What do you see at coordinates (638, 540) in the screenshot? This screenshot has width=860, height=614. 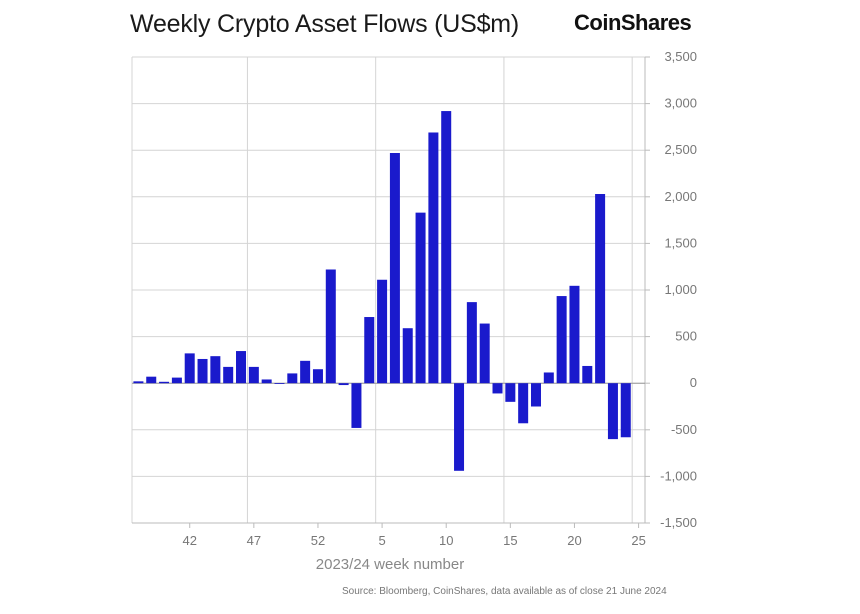 I see `x-tick-label: 25` at bounding box center [638, 540].